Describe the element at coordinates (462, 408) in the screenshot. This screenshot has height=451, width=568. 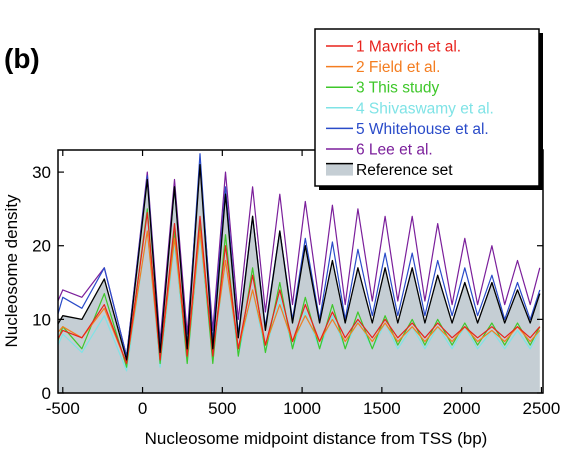
I see `x-tick-label: 2000` at that location.